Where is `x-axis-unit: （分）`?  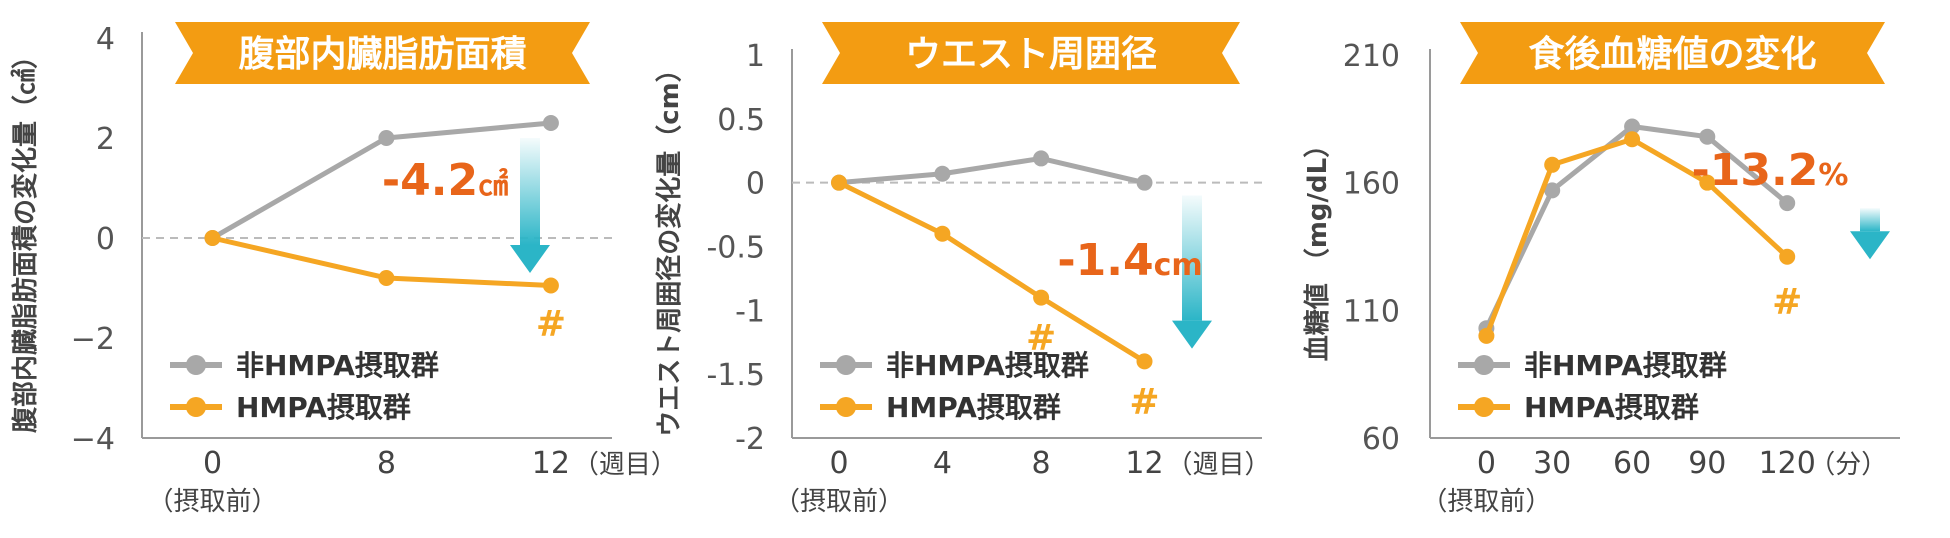 x-axis-unit: （分） is located at coordinates (1848, 465).